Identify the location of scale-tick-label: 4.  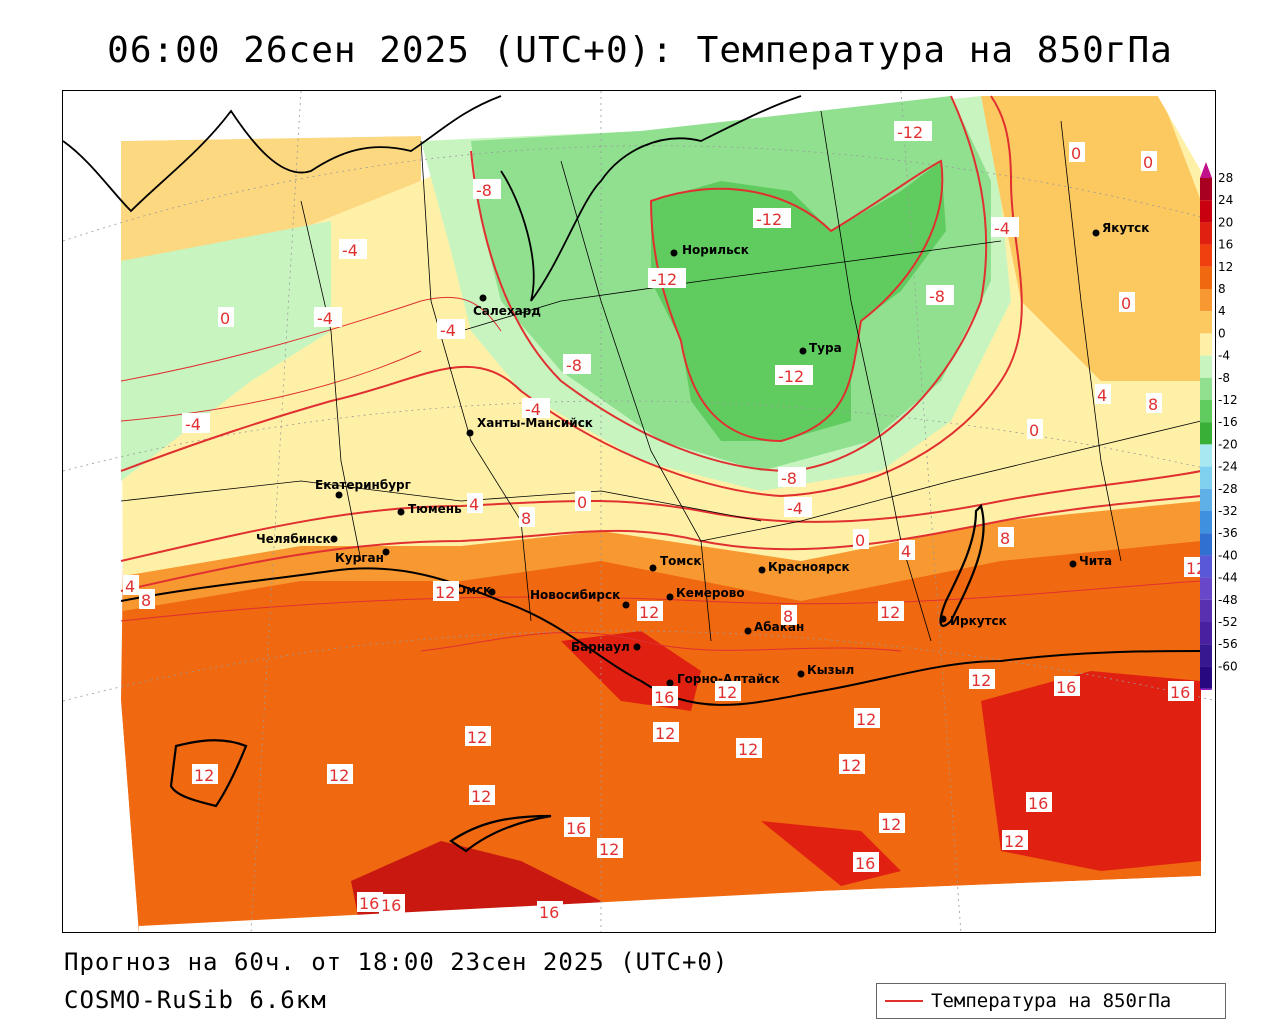
(1222, 311).